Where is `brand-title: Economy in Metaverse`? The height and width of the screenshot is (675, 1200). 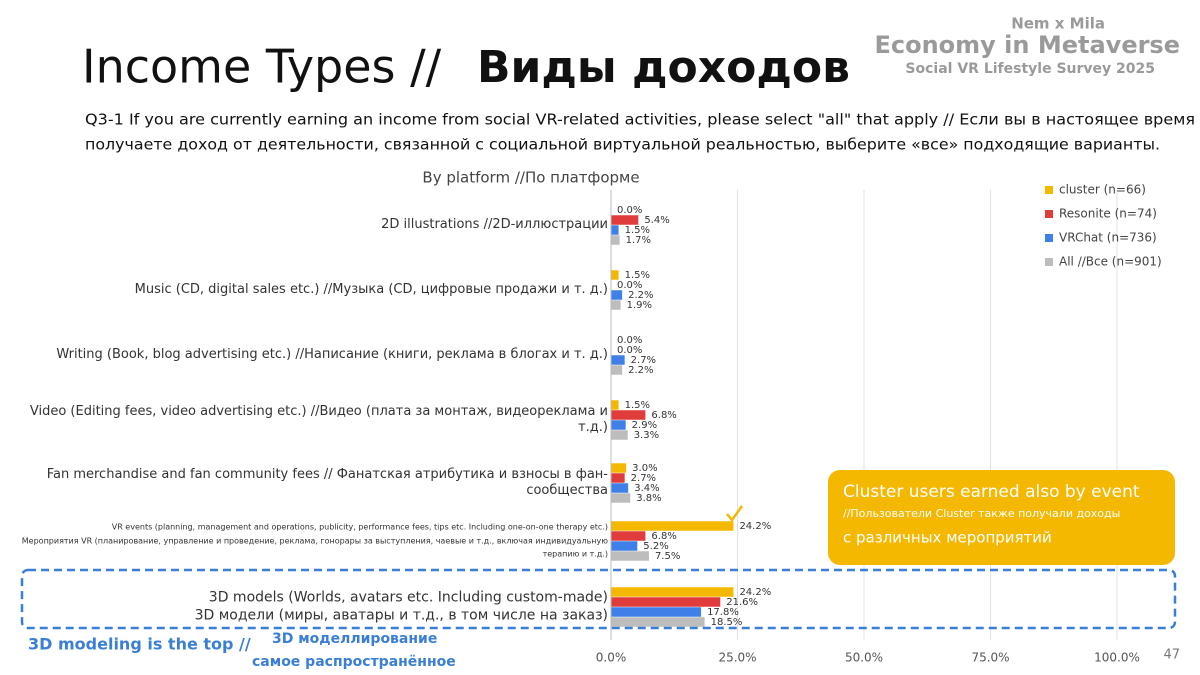 brand-title: Economy in Metaverse is located at coordinates (1027, 45).